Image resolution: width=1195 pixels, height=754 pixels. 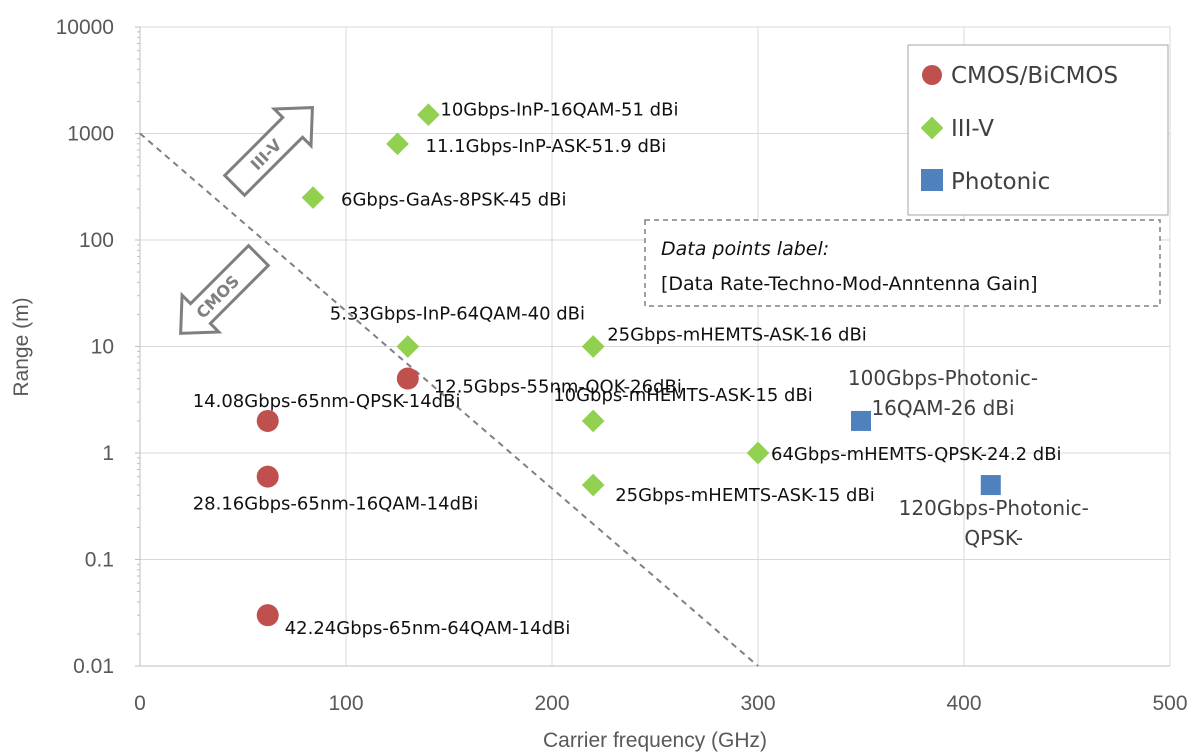 I want to click on point-label: 120Gbps-Photonic-, so click(x=994, y=508).